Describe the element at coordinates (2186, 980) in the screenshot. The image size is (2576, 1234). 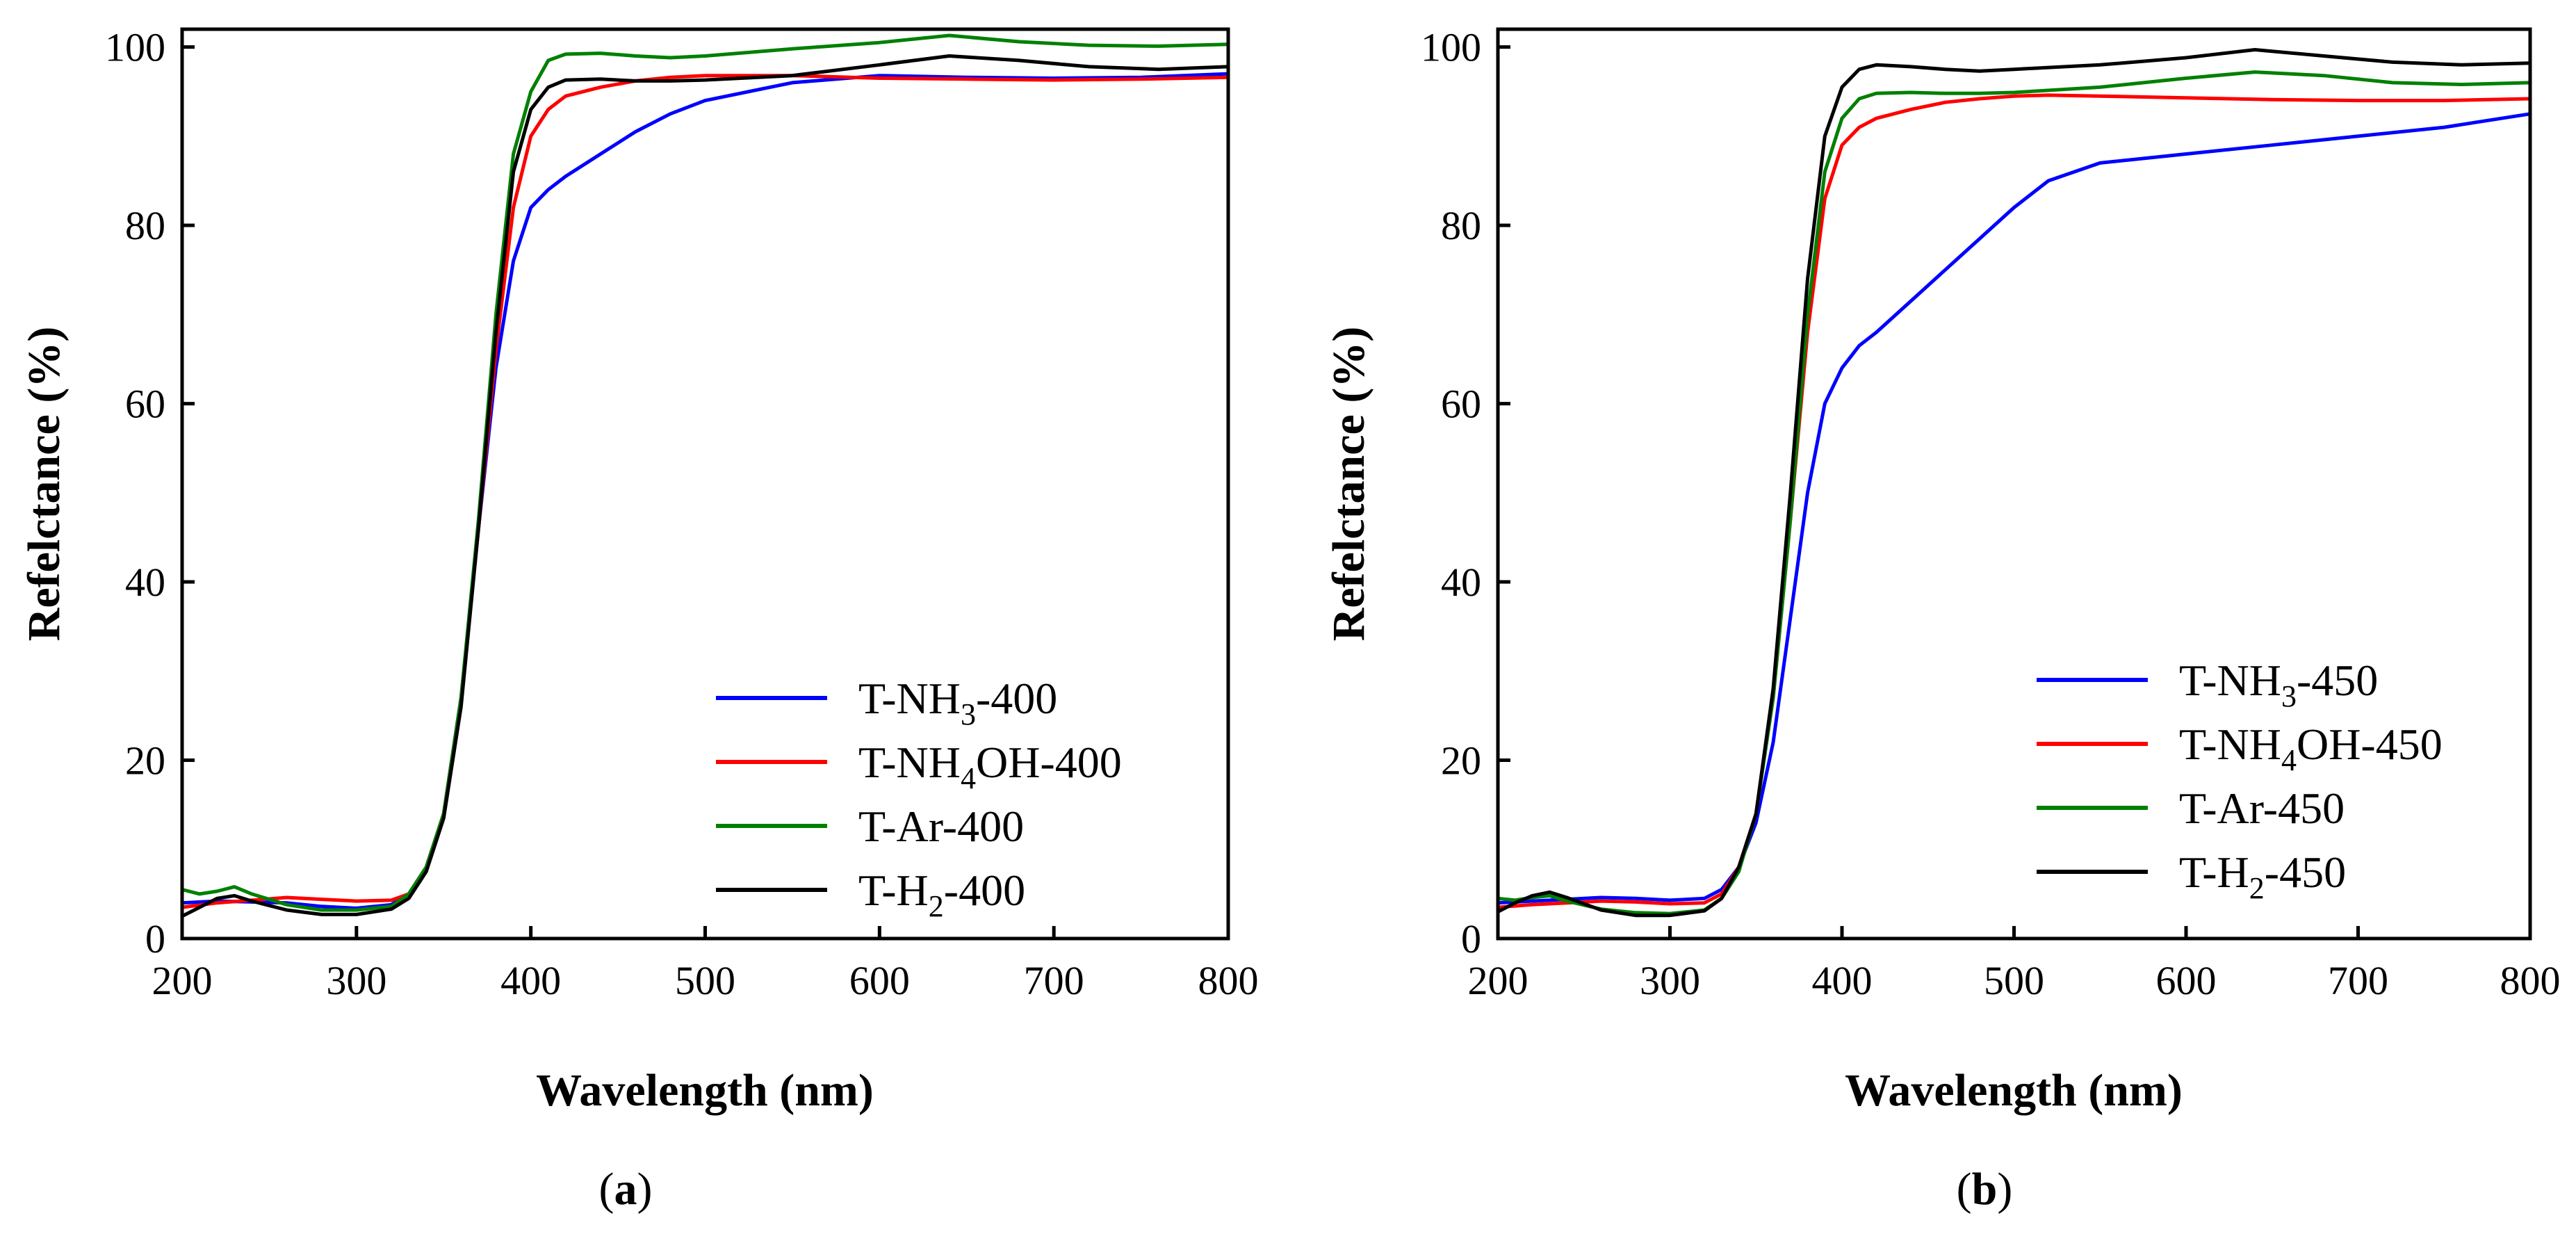
I see `panel-b-x-tick-label-4: 600` at that location.